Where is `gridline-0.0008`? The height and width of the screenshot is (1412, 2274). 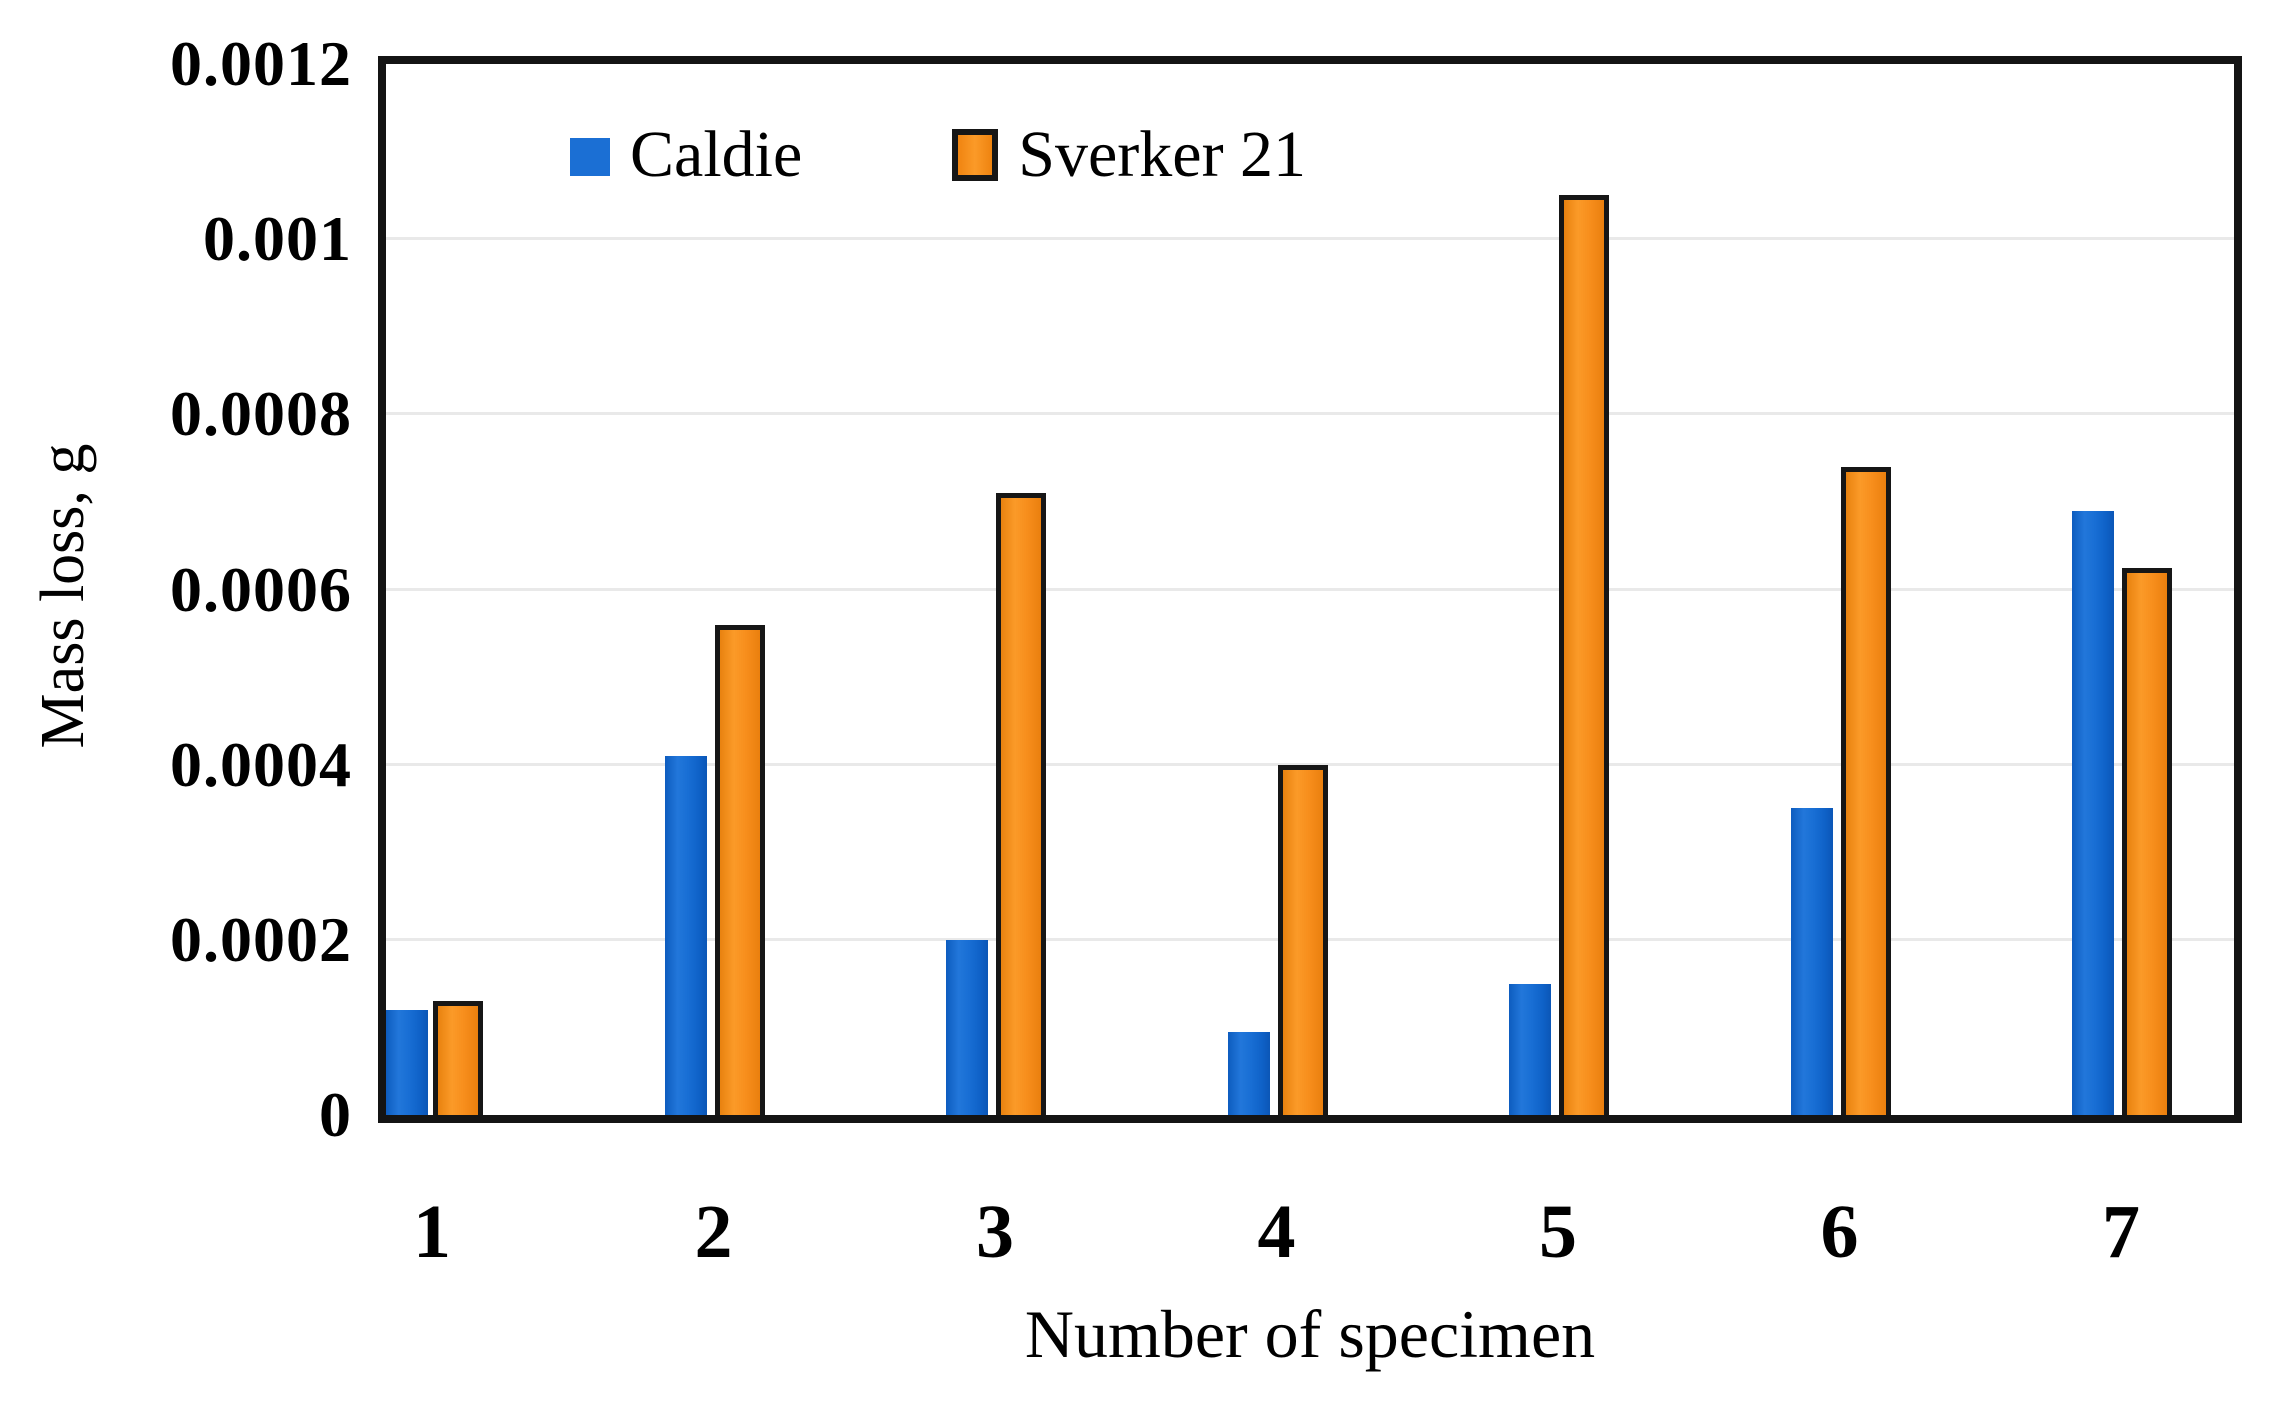
gridline-0.0008 is located at coordinates (1310, 414).